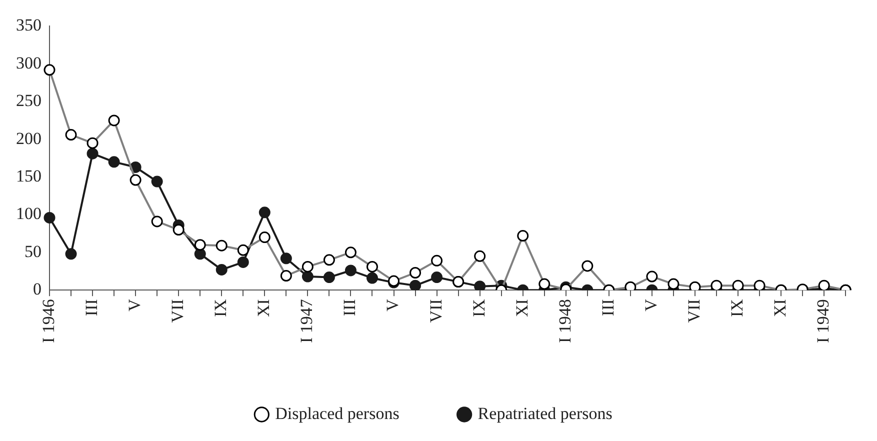 This screenshot has width=877, height=441. I want to click on y-tick-label: 300, so click(29, 62).